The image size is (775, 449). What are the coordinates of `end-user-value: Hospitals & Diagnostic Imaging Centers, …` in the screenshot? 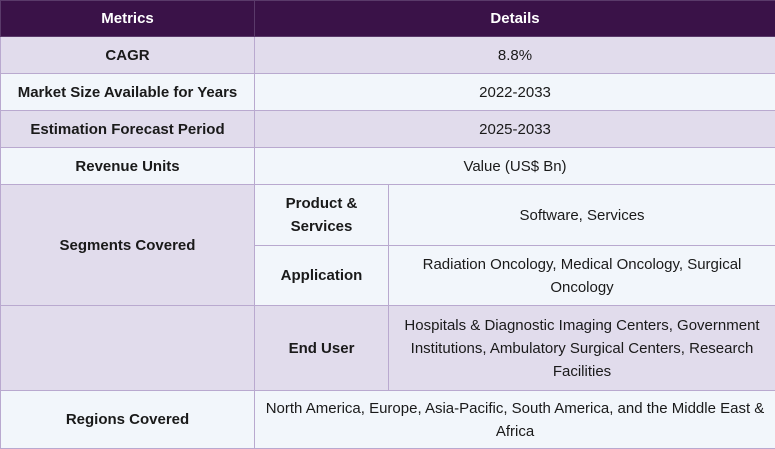 It's located at (582, 348).